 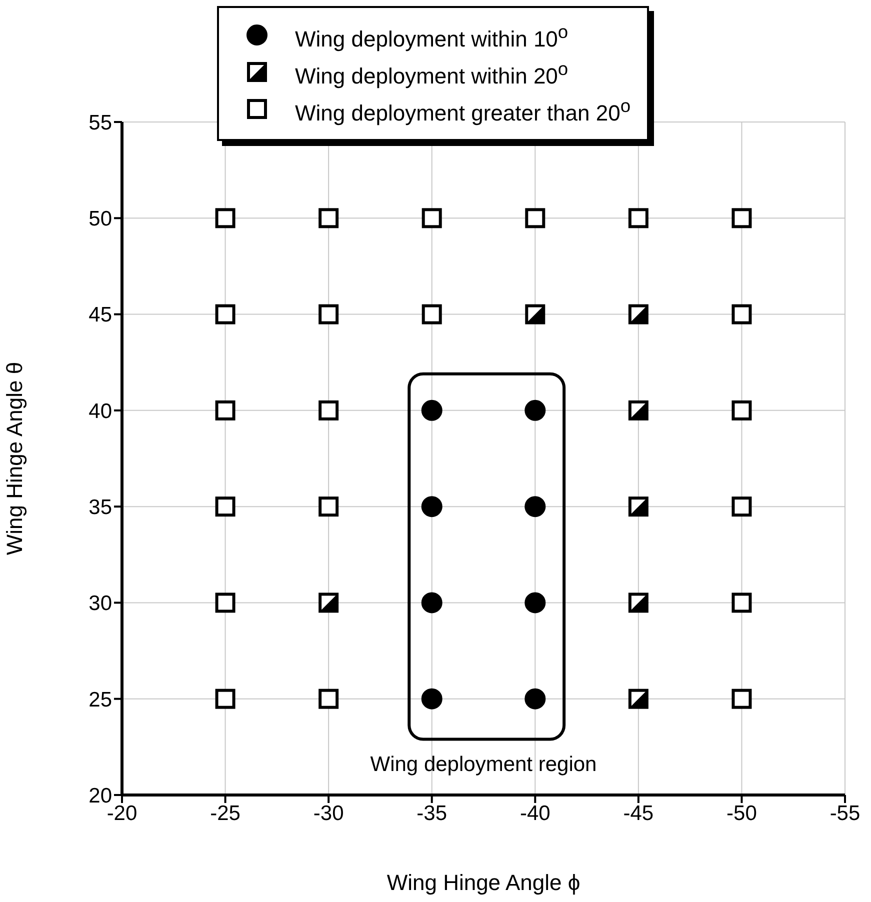 I want to click on x-tick-label: -30, so click(x=328, y=813).